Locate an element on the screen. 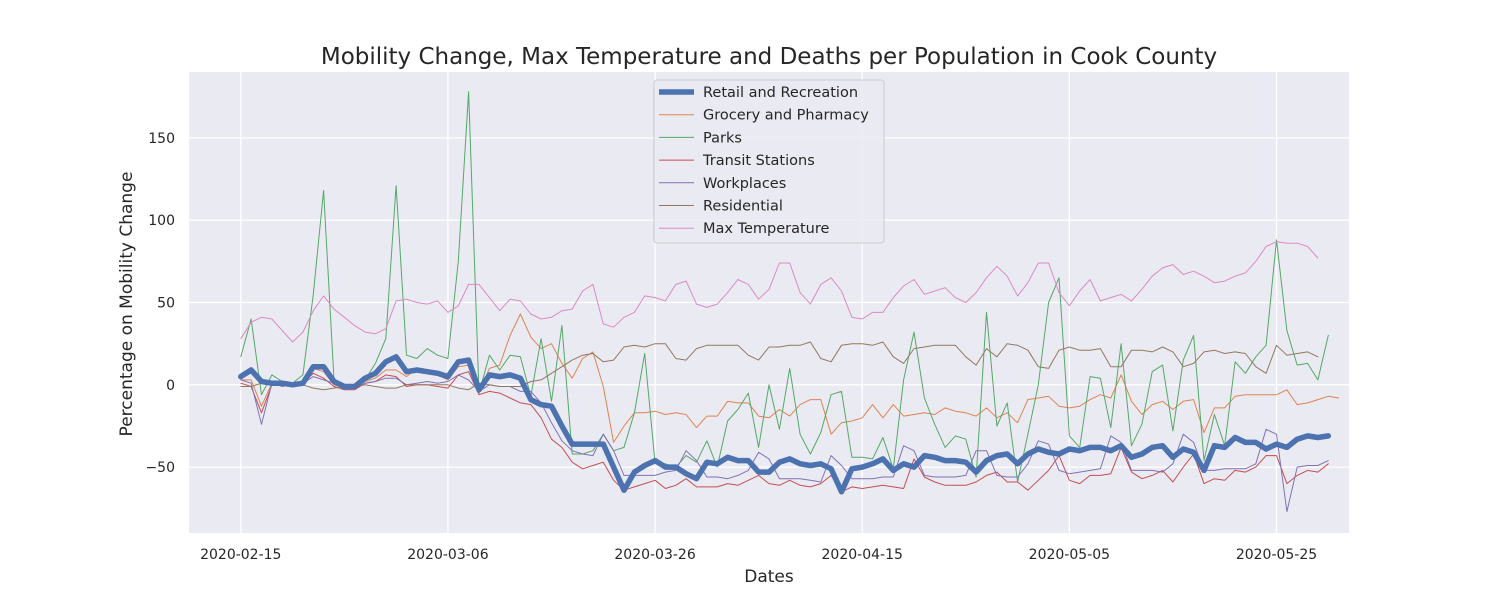  x-tick-label: 2020-05-25 is located at coordinates (1276, 555).